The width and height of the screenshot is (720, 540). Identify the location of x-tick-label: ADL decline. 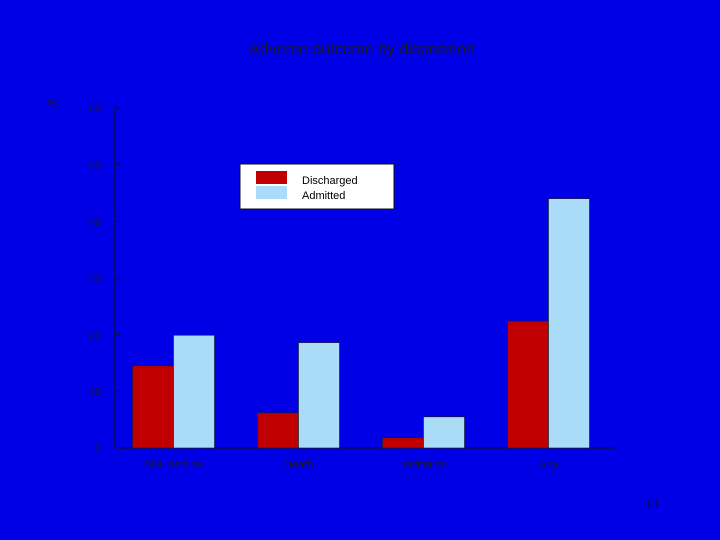
(173, 465).